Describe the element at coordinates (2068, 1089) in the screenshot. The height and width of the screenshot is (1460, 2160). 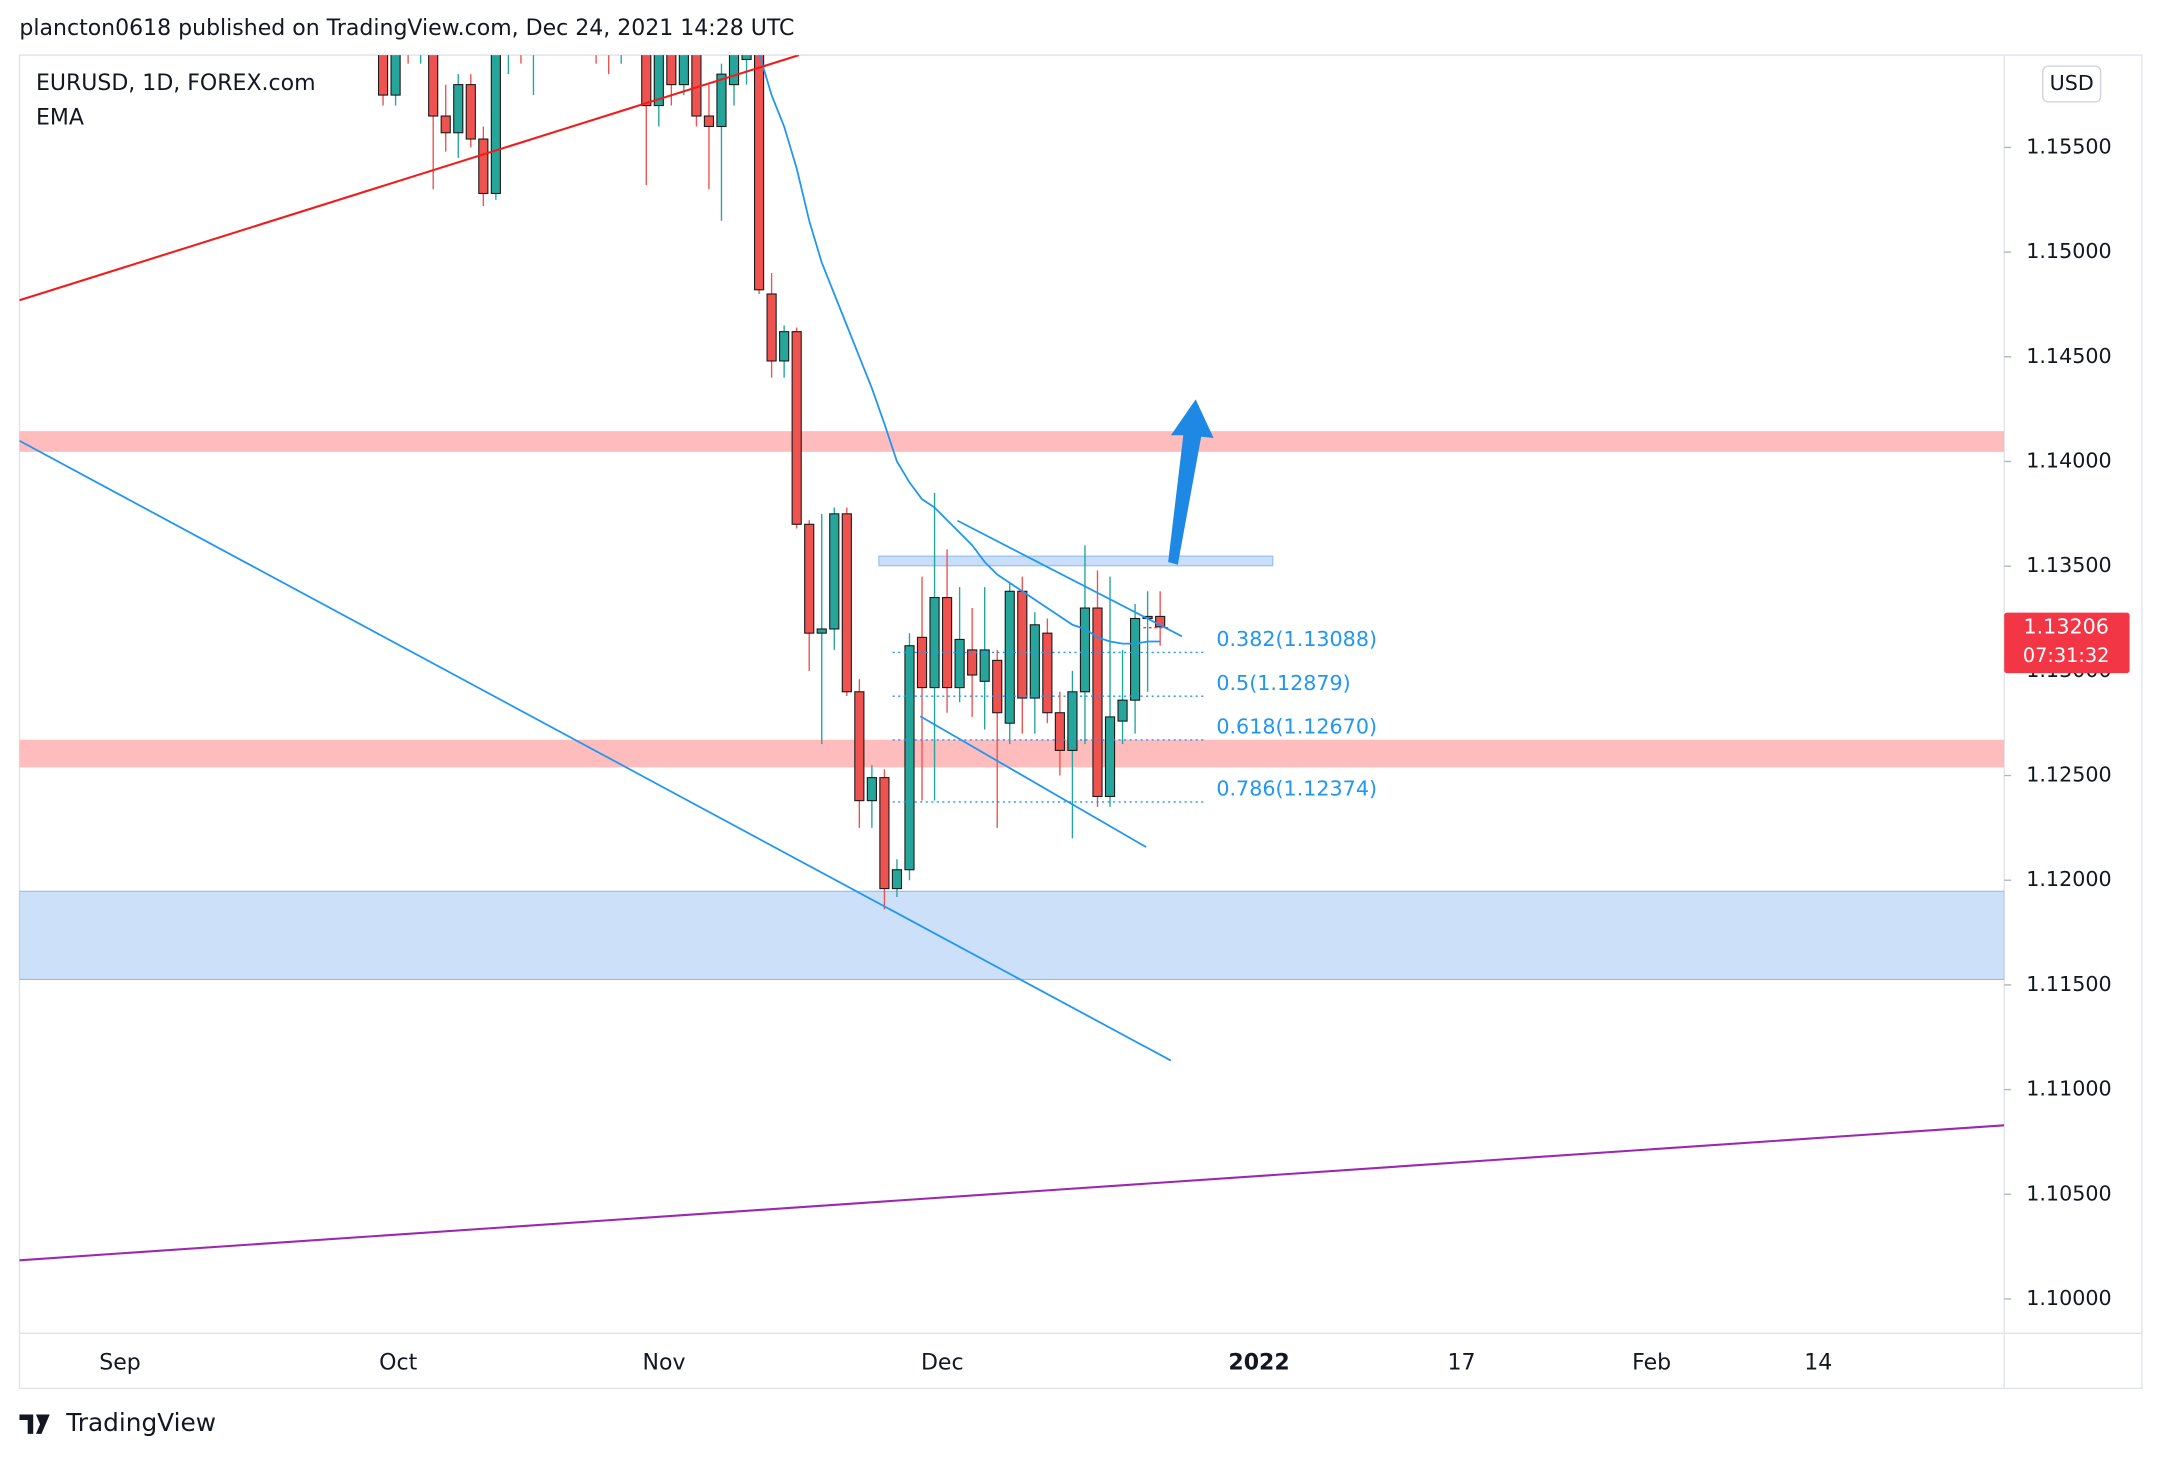
I see `y-tick-label: 1.11000` at that location.